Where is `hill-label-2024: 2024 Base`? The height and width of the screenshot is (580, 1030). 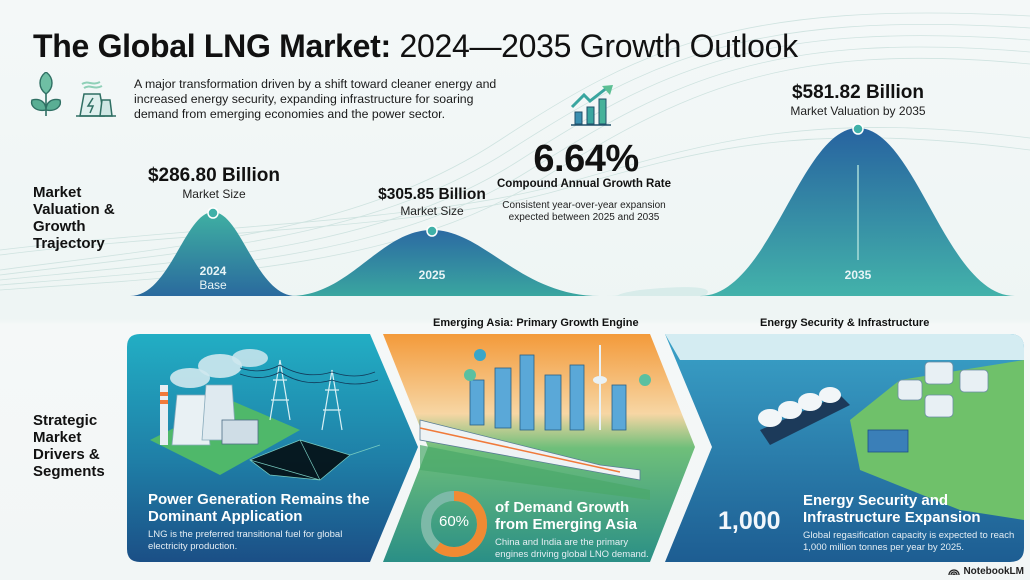
hill-label-2024: 2024 Base is located at coordinates (213, 278).